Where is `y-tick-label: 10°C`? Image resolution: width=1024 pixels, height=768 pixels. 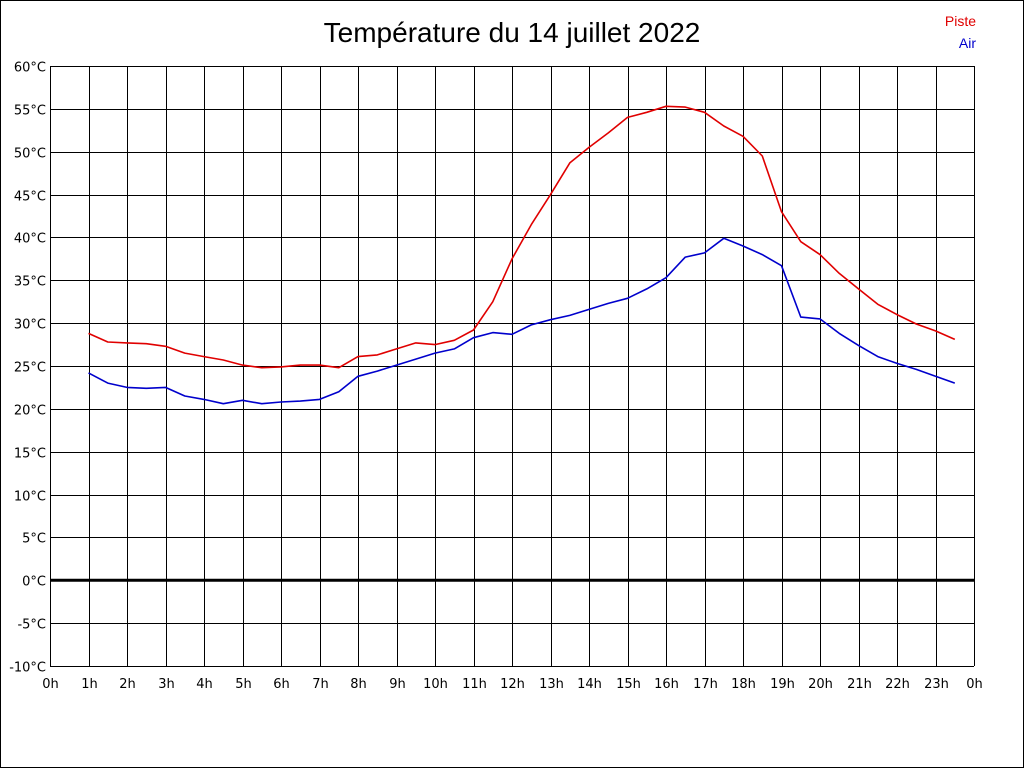 y-tick-label: 10°C is located at coordinates (30, 497).